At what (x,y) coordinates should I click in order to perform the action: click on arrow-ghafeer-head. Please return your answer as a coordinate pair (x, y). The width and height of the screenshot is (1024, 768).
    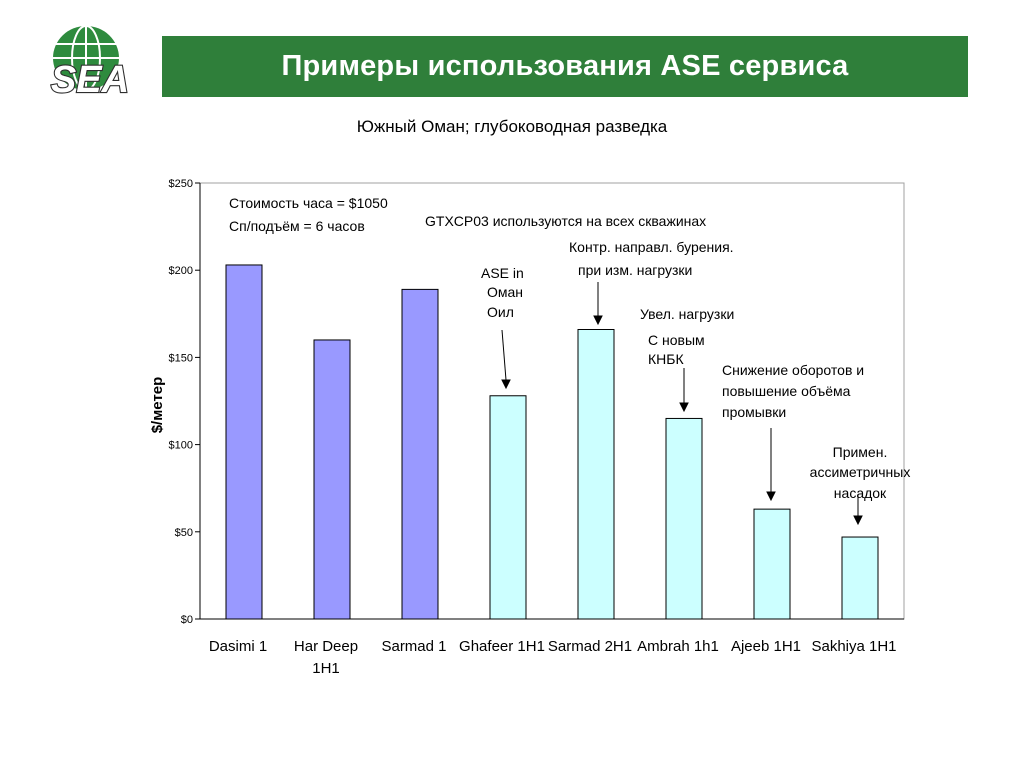
    Looking at the image, I should click on (506, 384).